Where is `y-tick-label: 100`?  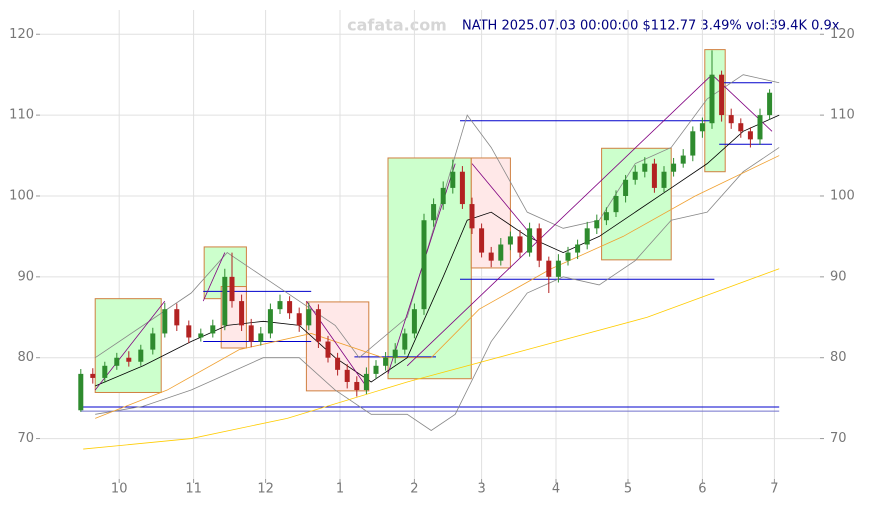 y-tick-label: 100 is located at coordinates (21, 195).